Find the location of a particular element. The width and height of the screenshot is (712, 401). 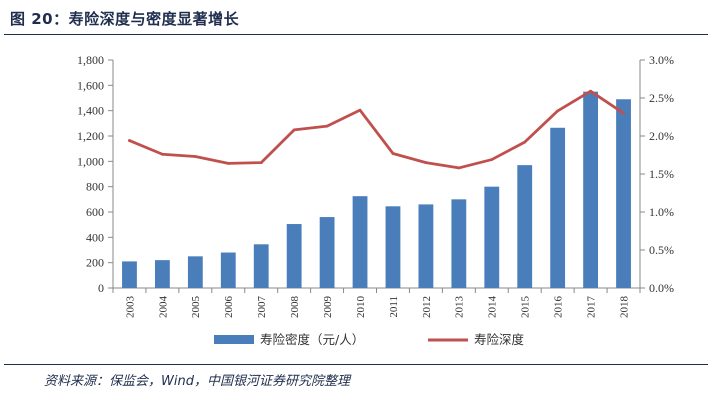

x-axis-tick-label: 2016 is located at coordinates (559, 307).